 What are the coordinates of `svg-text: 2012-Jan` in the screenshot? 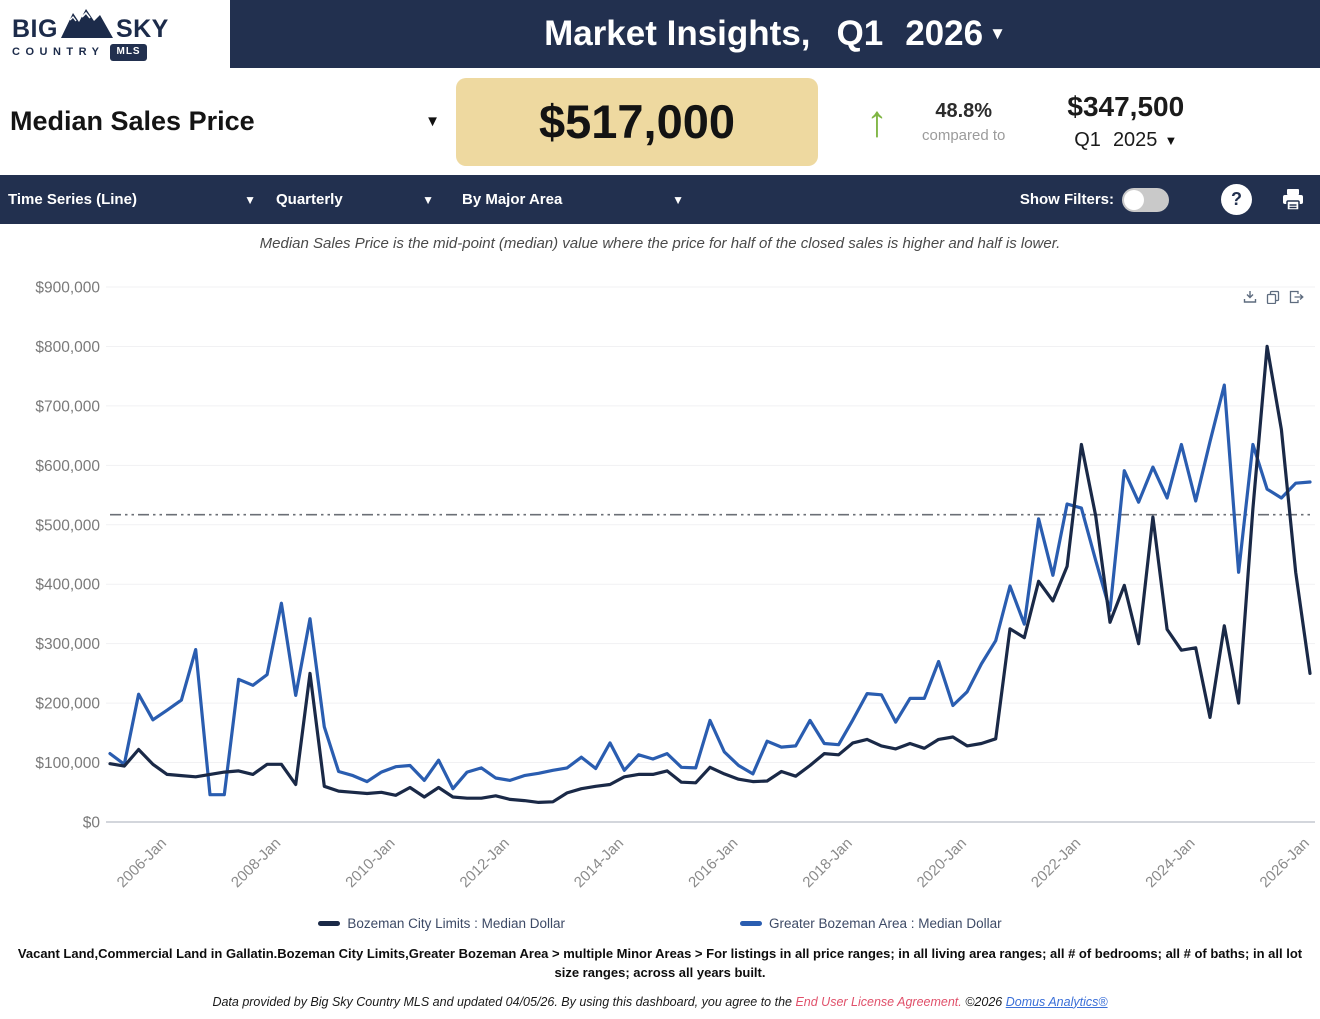 It's located at (485, 863).